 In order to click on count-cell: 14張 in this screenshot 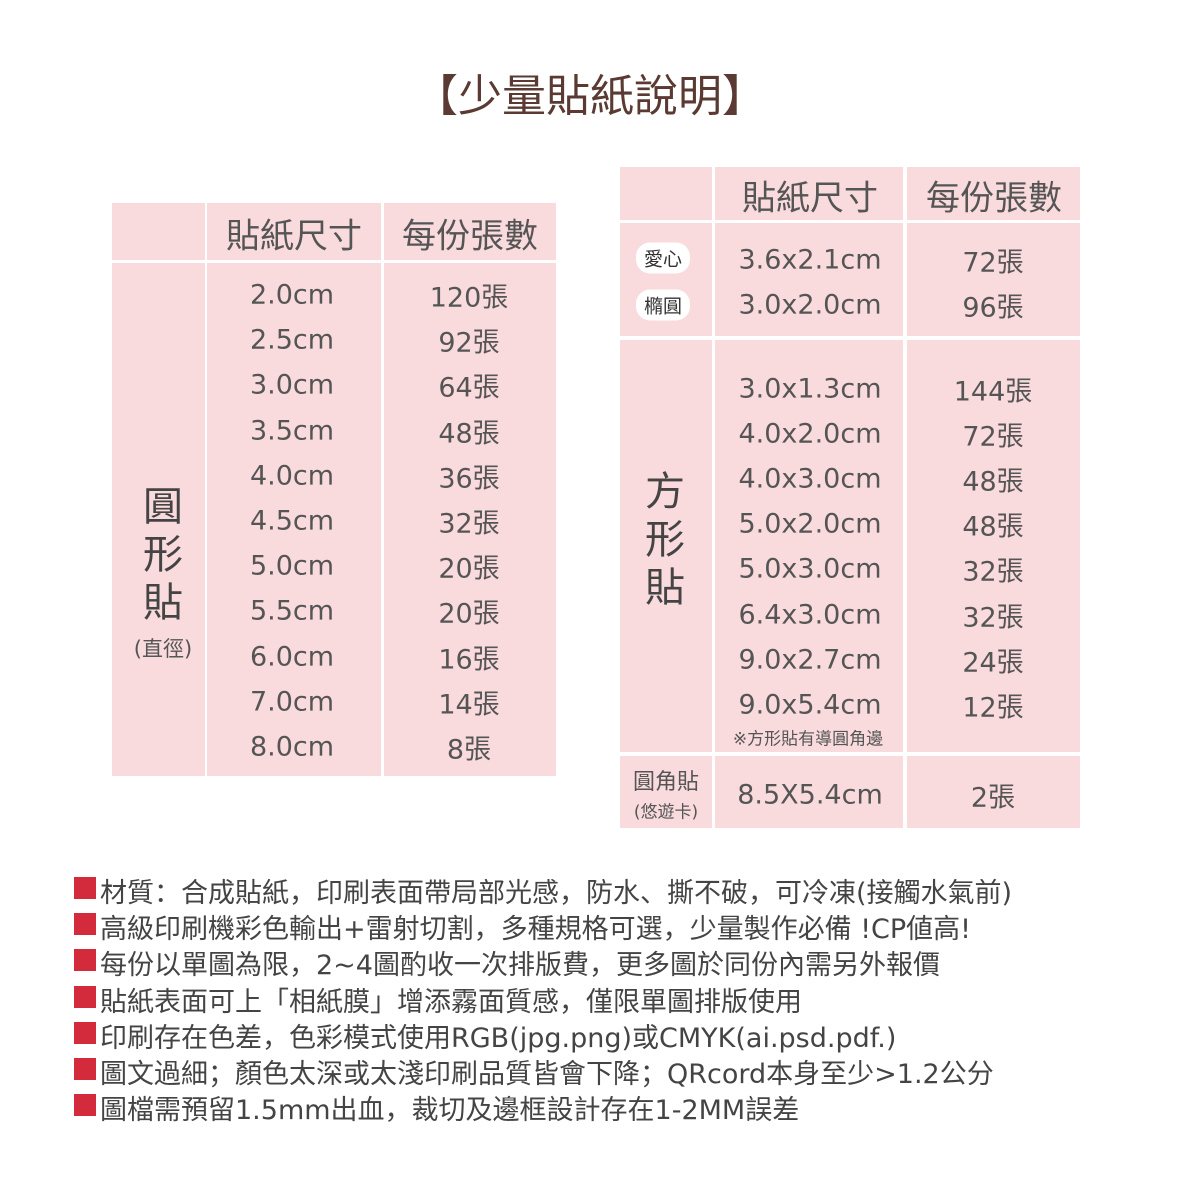, I will do `click(469, 705)`.